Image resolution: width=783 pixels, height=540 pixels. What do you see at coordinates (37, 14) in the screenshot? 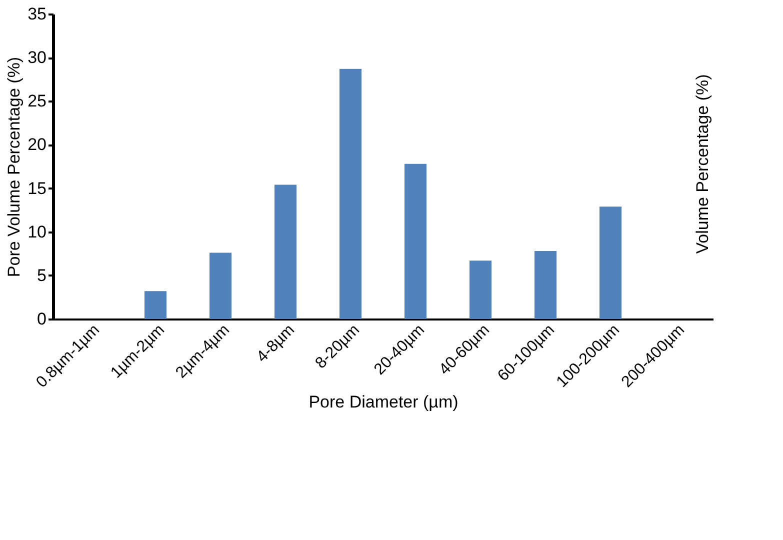
I see `y-tick-label: 35` at bounding box center [37, 14].